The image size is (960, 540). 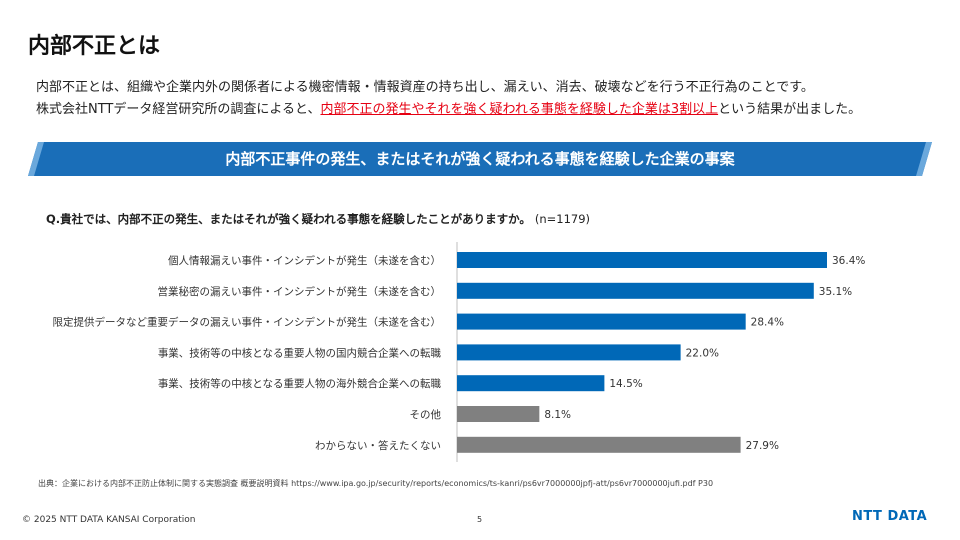 I want to click on category-label: 限定提供データなど重要データの漏えい事件・インシデントが発生（未遂を含む）, so click(x=247, y=322).